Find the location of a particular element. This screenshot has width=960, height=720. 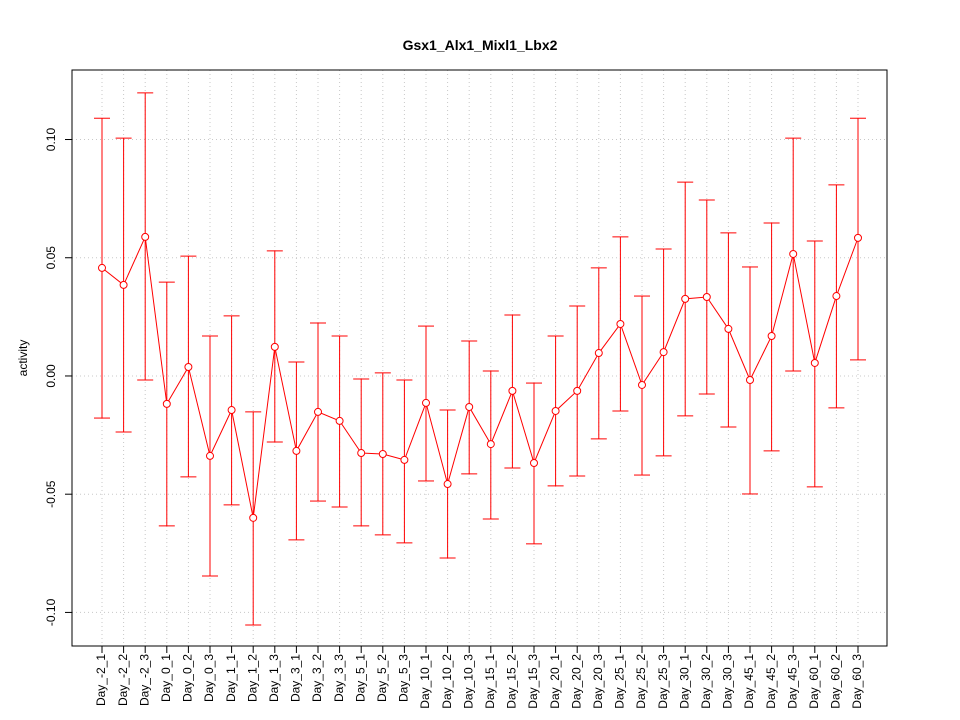

x-tick-label: Day_3_3 is located at coordinates (339, 678).